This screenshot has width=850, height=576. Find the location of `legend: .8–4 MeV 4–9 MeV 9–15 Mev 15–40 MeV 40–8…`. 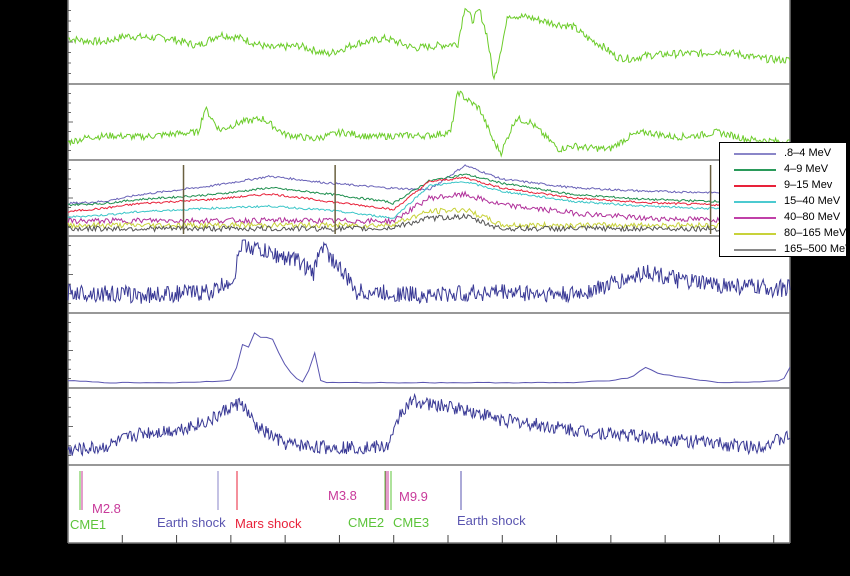

legend: .8–4 MeV 4–9 MeV 9–15 Mev 15–40 MeV 40–8… is located at coordinates (784, 200).